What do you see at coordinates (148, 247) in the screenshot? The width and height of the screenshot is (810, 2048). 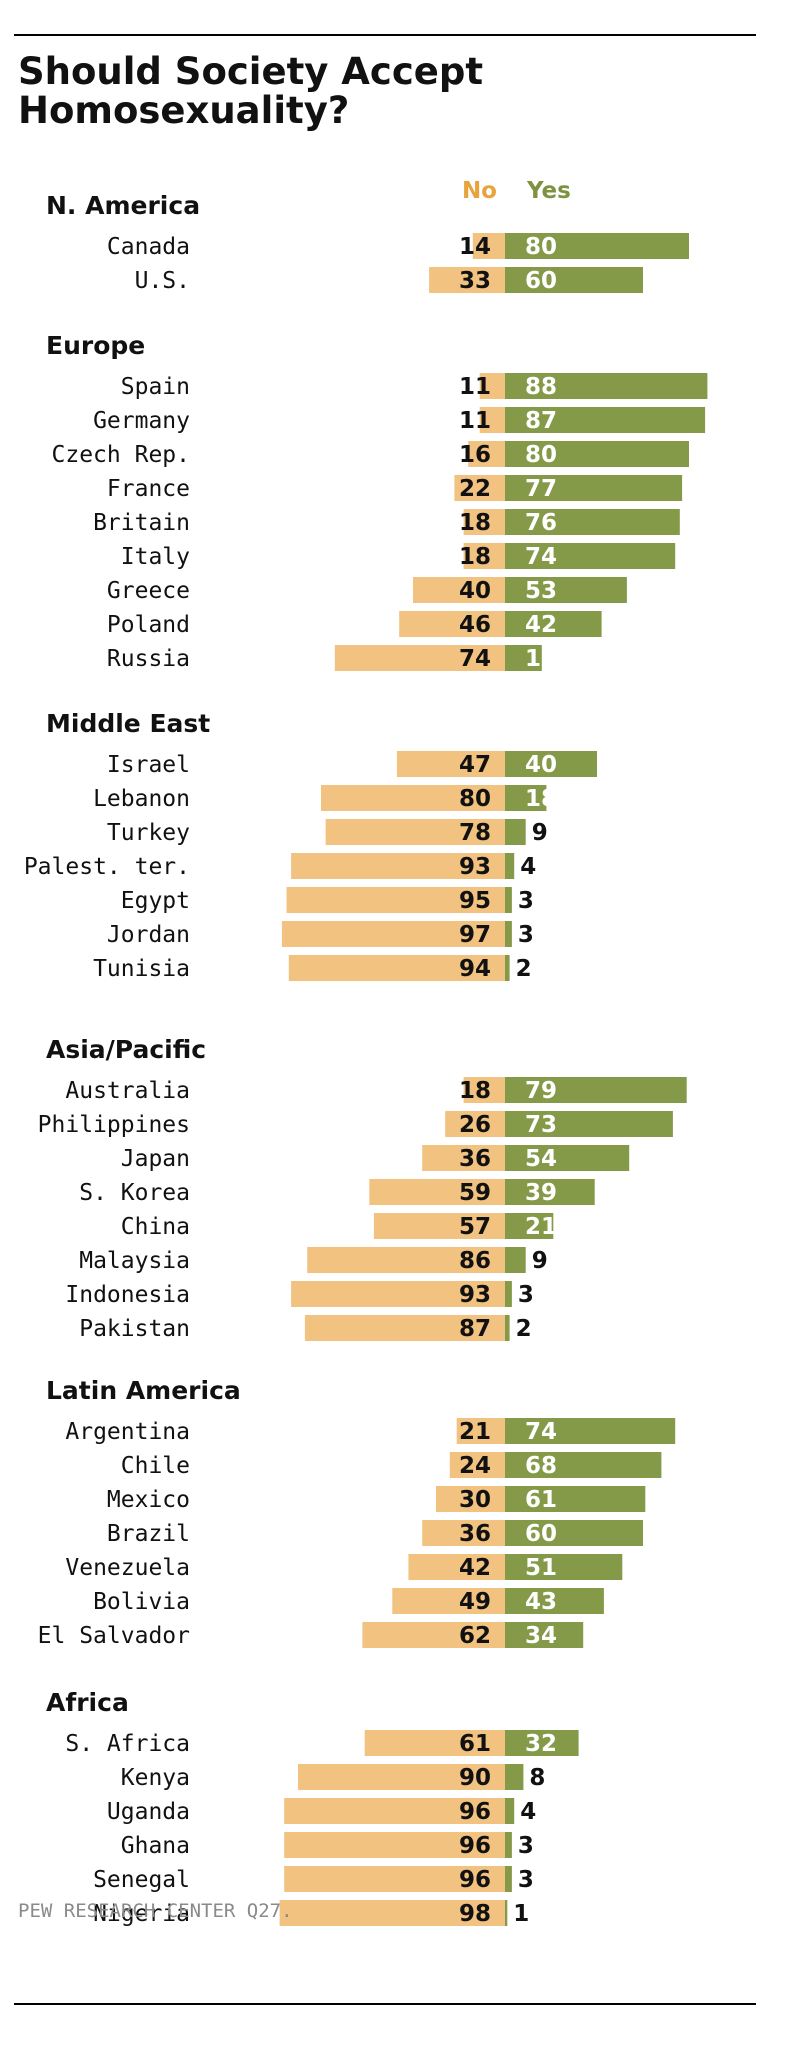 I see `country-label: Canada` at bounding box center [148, 247].